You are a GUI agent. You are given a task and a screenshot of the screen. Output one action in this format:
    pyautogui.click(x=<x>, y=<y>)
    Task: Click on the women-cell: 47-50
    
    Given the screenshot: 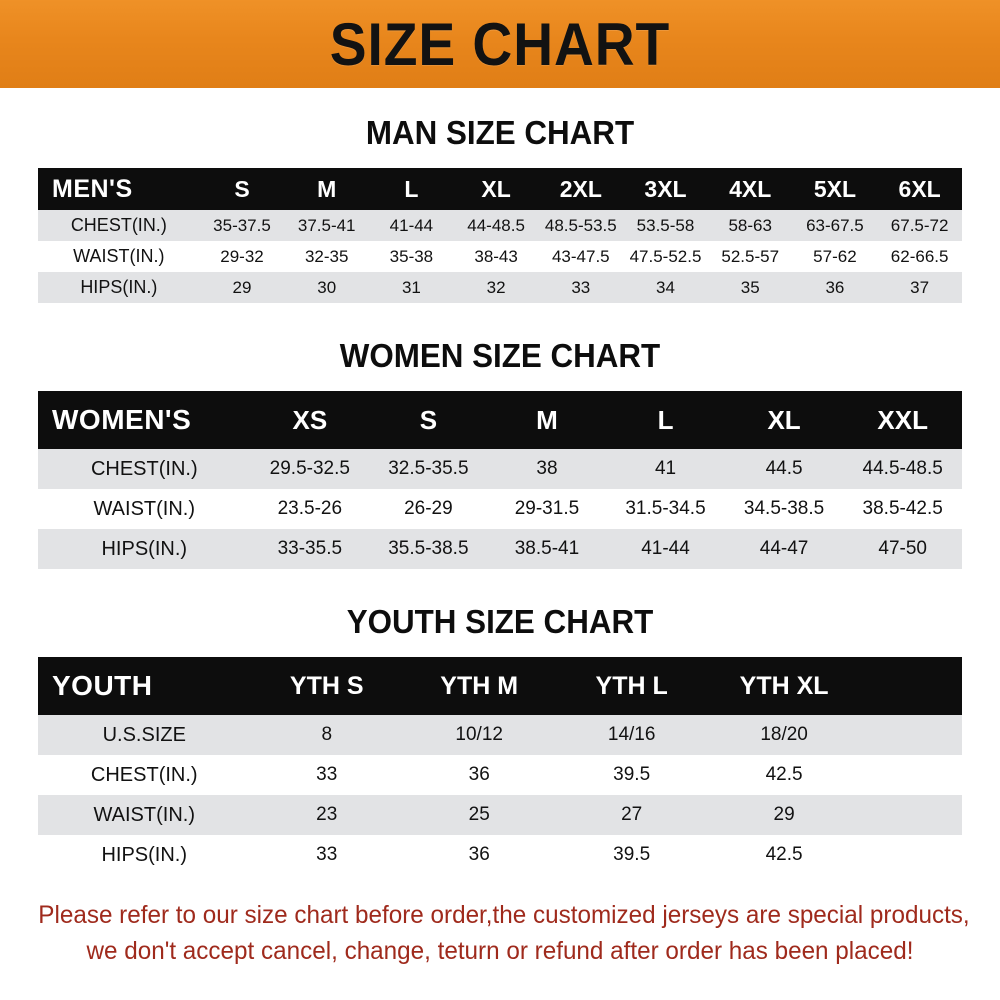 What is the action you would take?
    pyautogui.click(x=902, y=549)
    